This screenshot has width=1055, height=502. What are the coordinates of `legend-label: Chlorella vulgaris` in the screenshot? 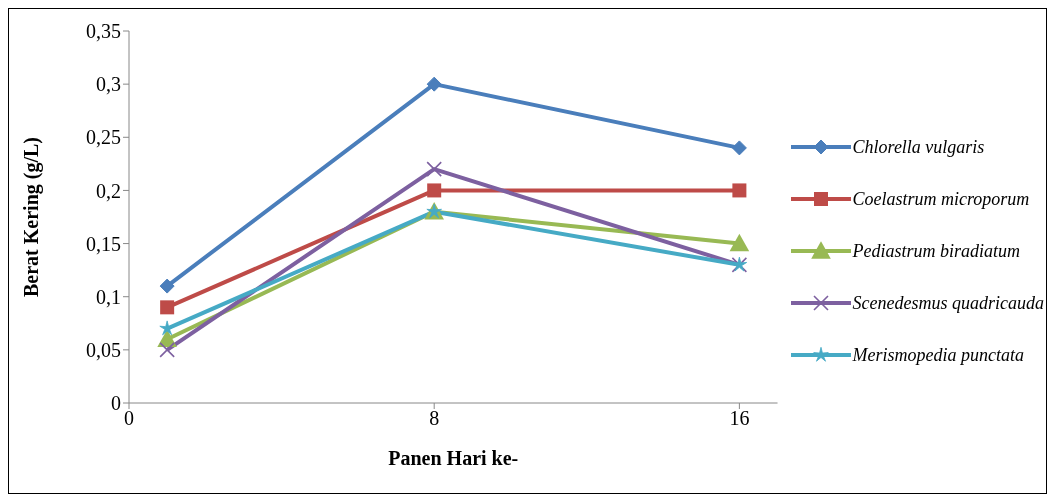 It's located at (918, 147).